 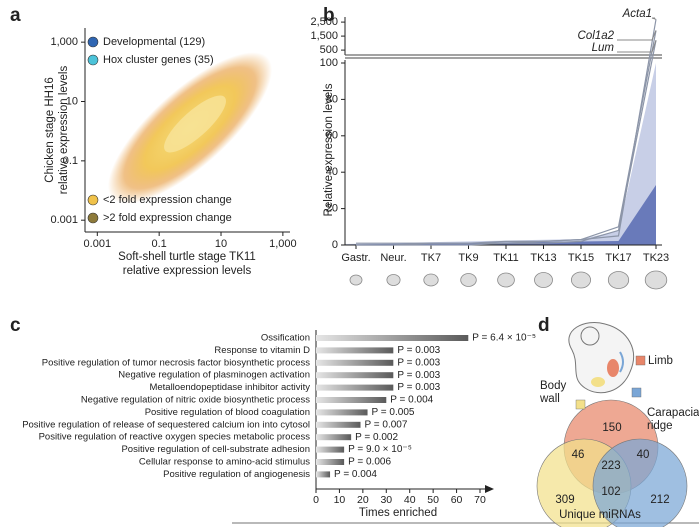 What do you see at coordinates (610, 492) in the screenshot?
I see `region-count: 102` at bounding box center [610, 492].